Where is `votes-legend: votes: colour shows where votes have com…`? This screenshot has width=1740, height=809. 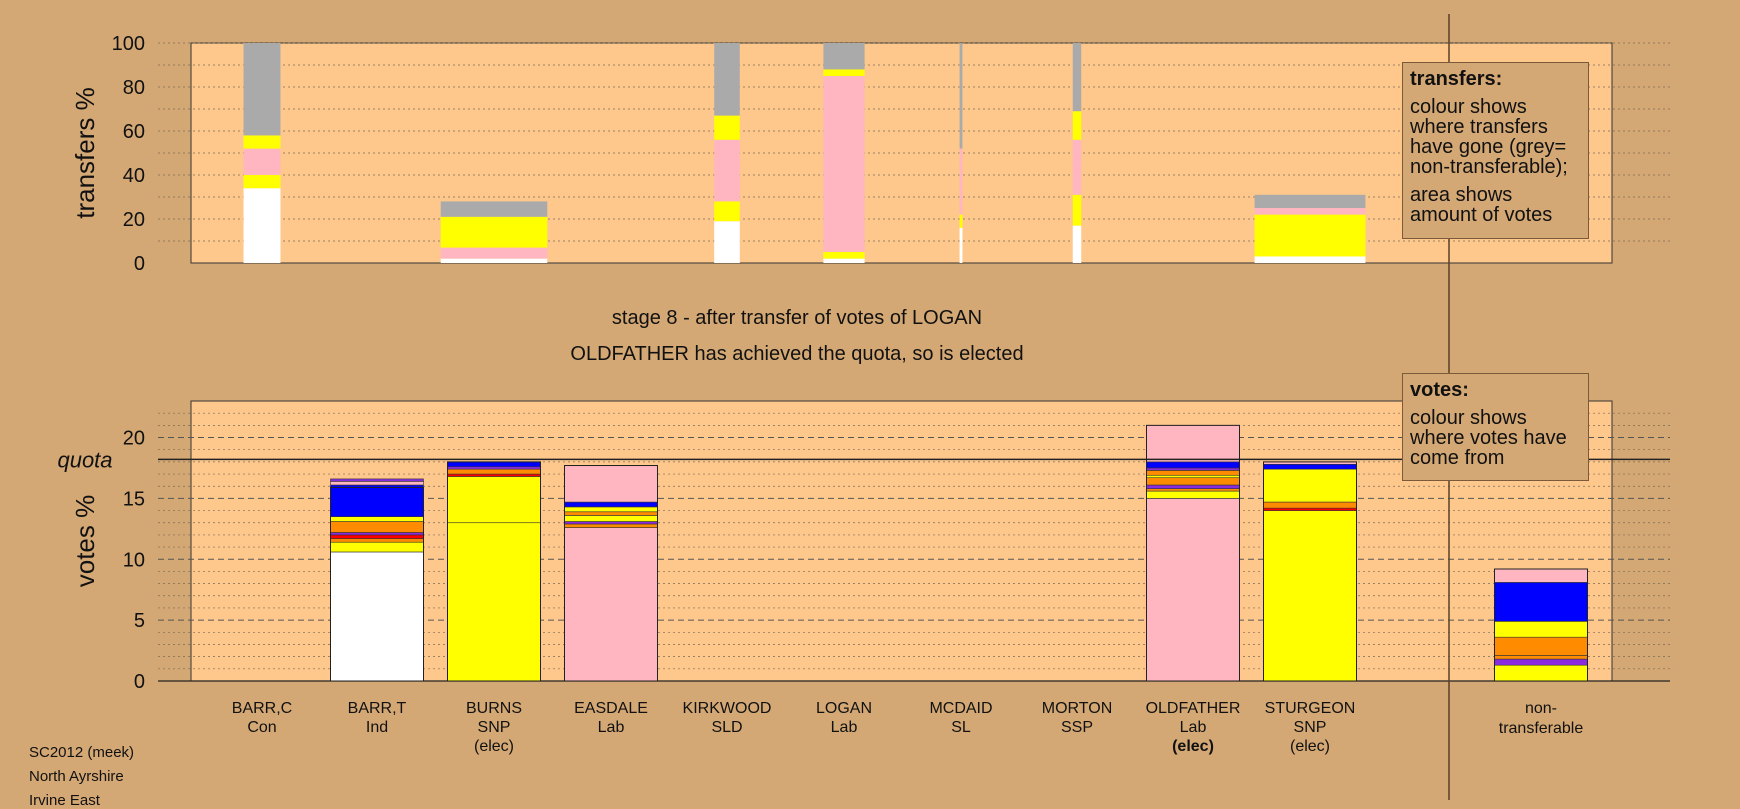 votes-legend: votes: colour shows where votes have com… is located at coordinates (1495, 427).